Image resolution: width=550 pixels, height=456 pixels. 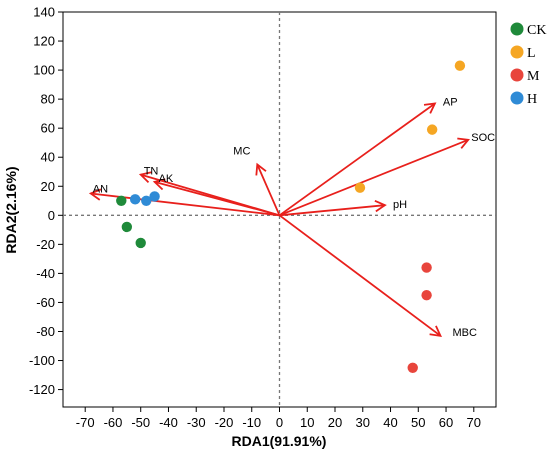 I want to click on vector-label-mbc: MBC, so click(x=464, y=333).